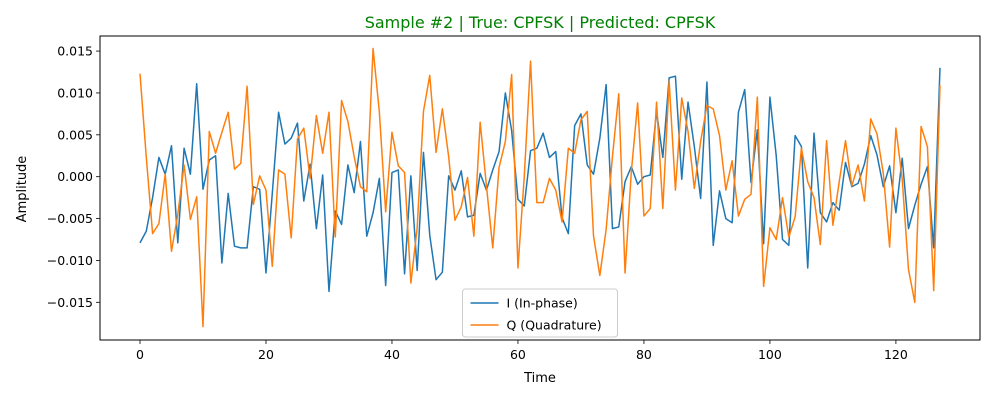 The height and width of the screenshot is (400, 1000). Describe the element at coordinates (70, 260) in the screenshot. I see `y-tick-label: −0.010` at that location.